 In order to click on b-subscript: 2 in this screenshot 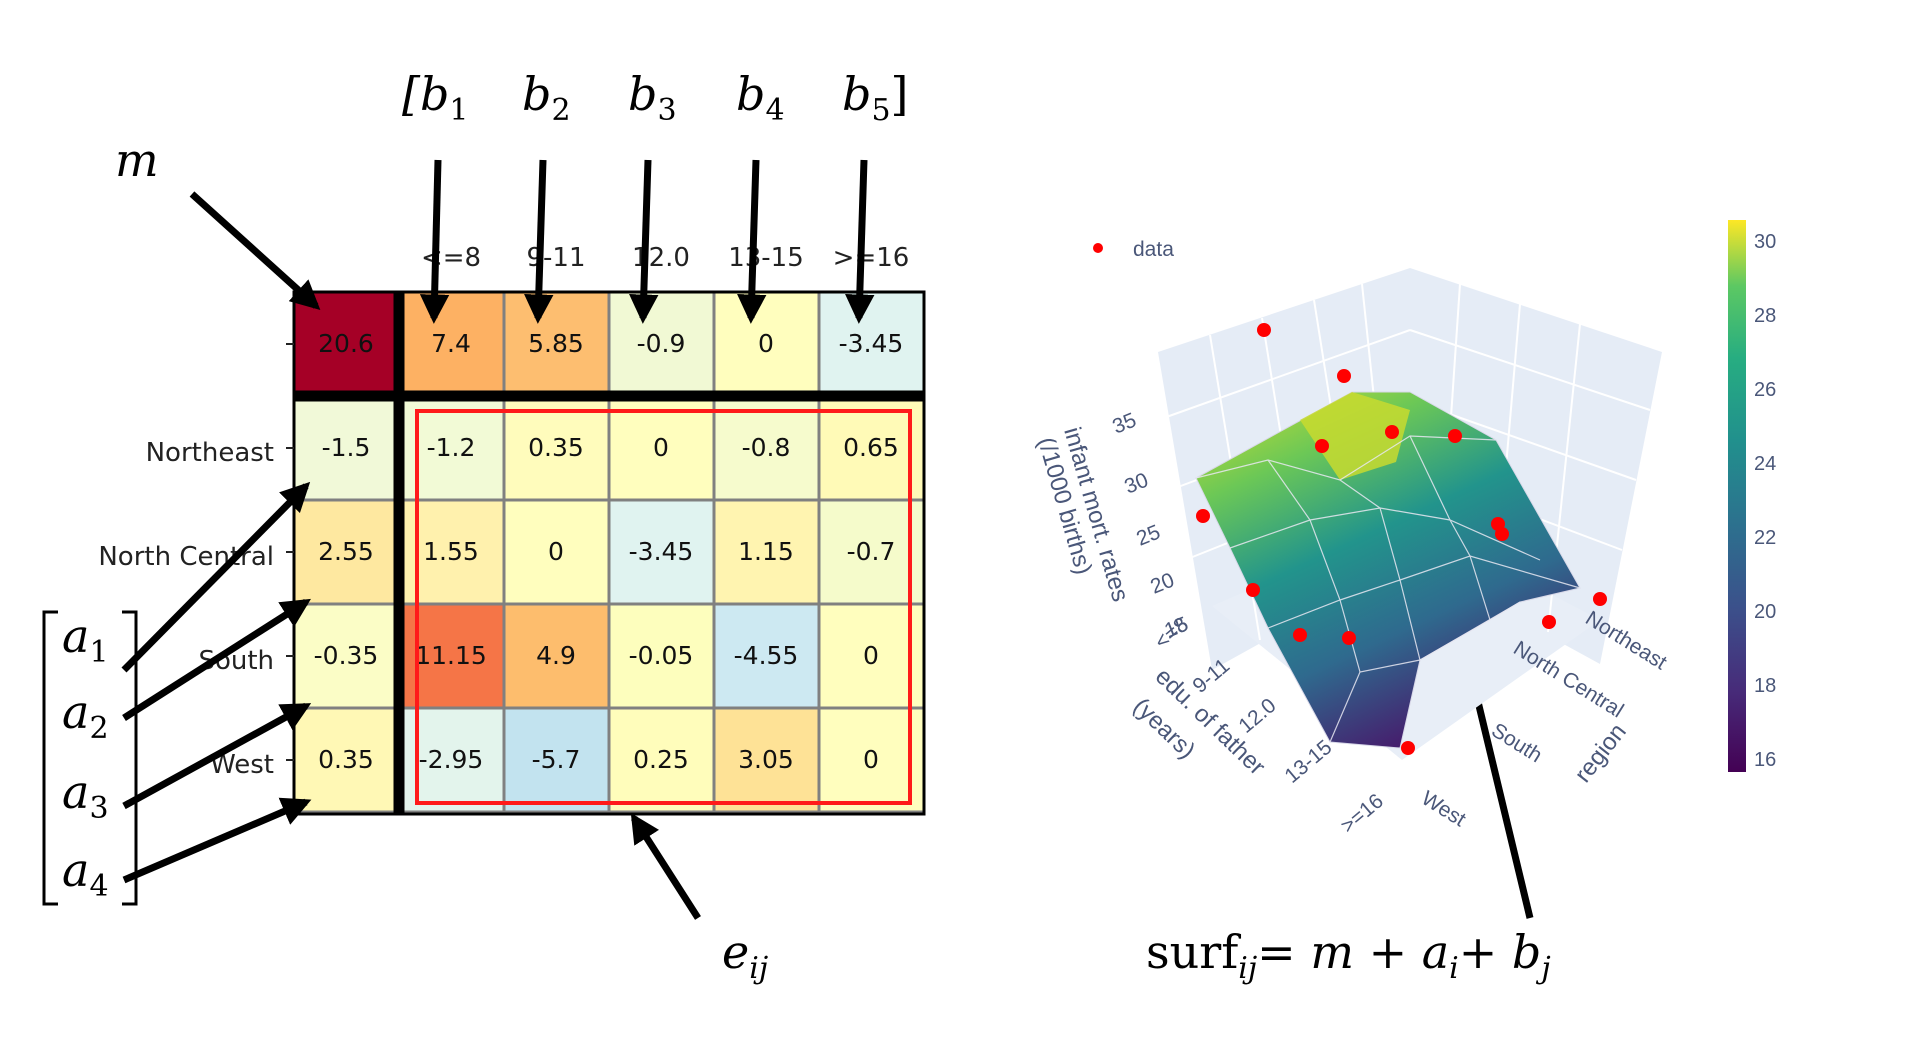, I will do `click(560, 110)`.